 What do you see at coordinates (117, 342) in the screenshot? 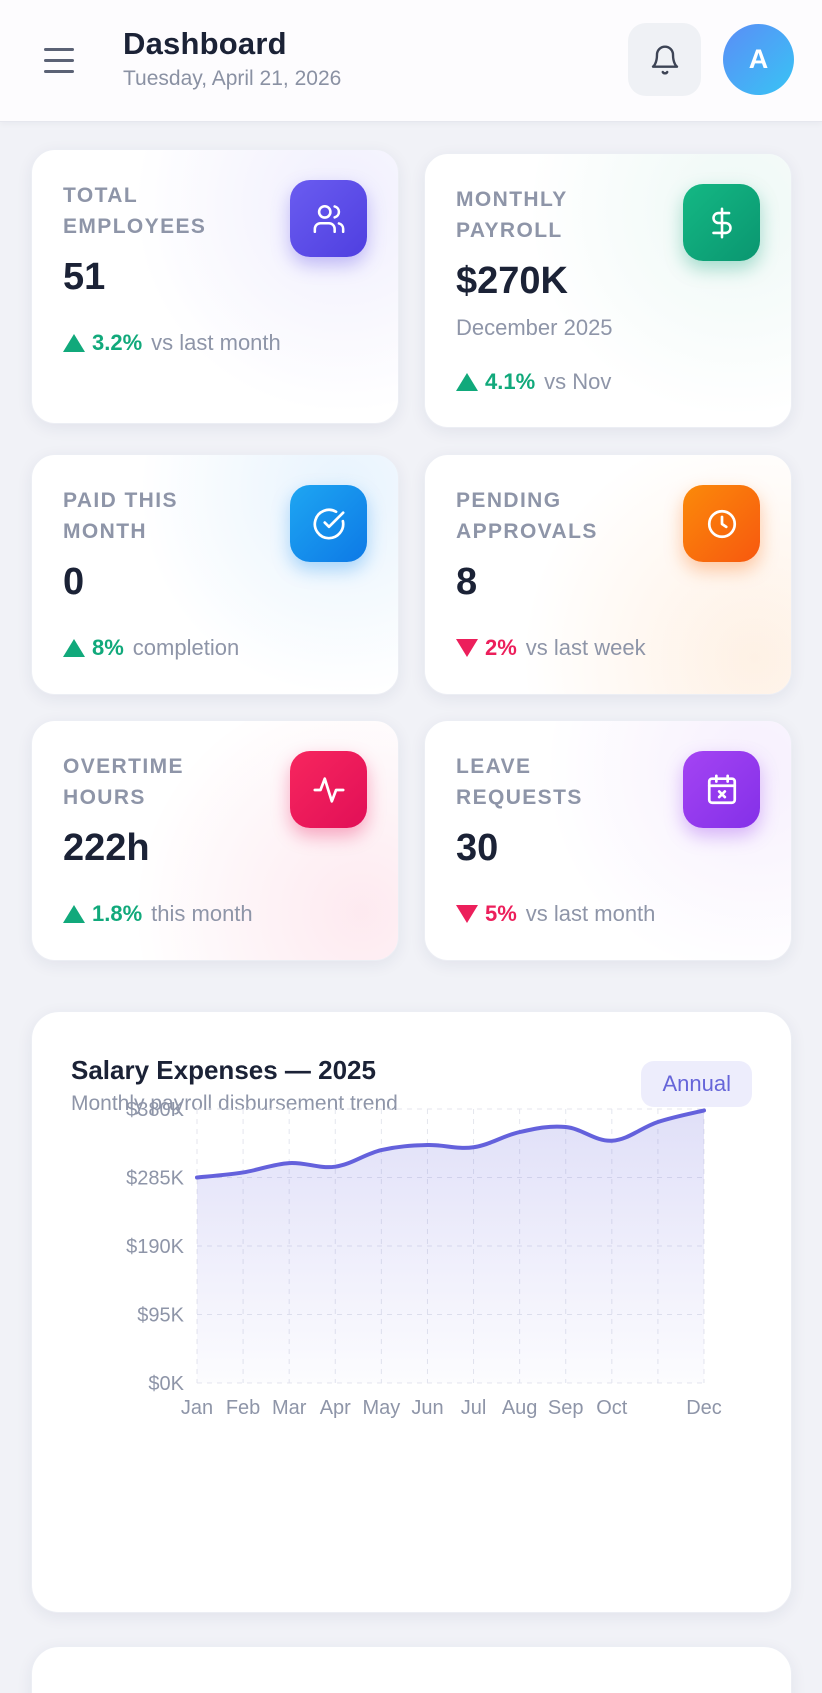
I see `trend-percent: 3.2%` at bounding box center [117, 342].